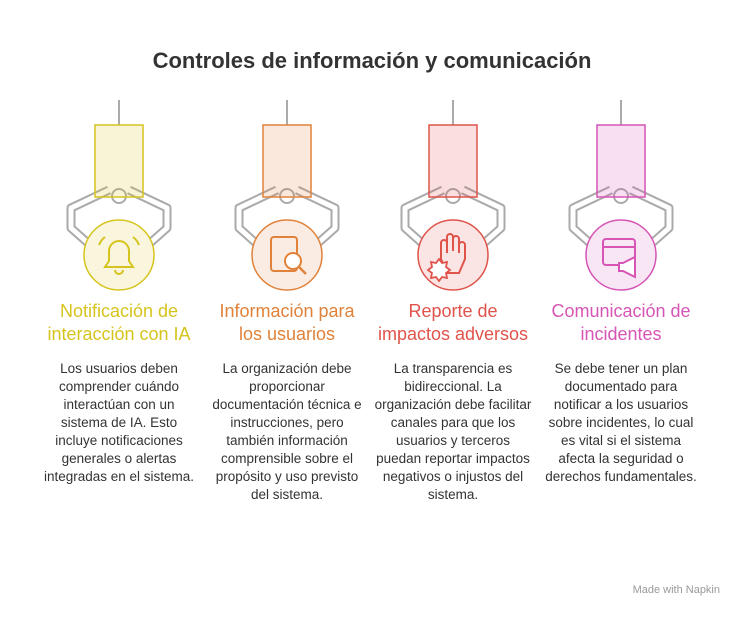 The width and height of the screenshot is (744, 618). I want to click on hand-icon, so click(453, 253).